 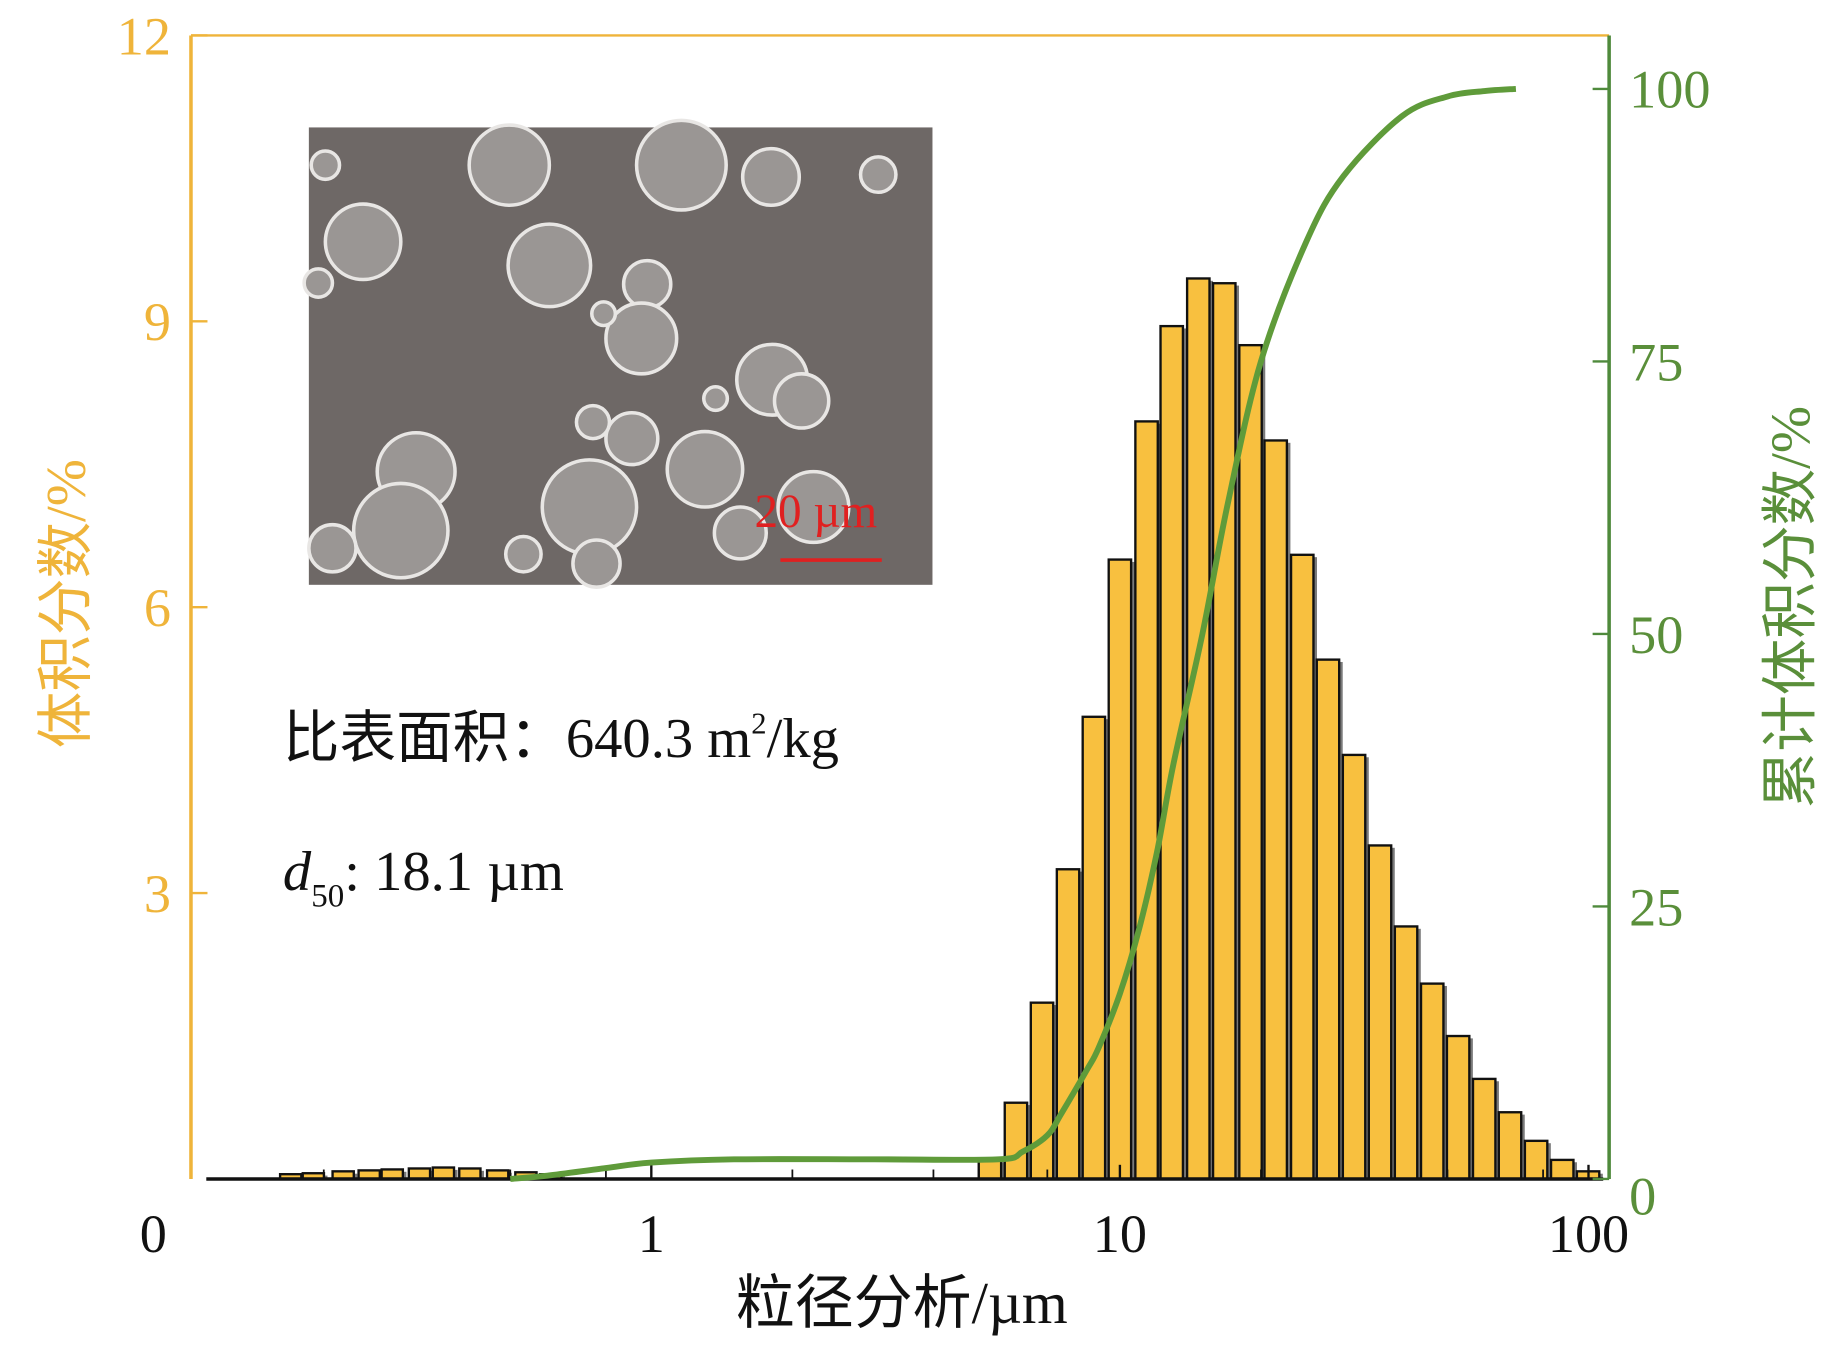 I want to click on x-tick-label: 100, so click(x=1588, y=1234).